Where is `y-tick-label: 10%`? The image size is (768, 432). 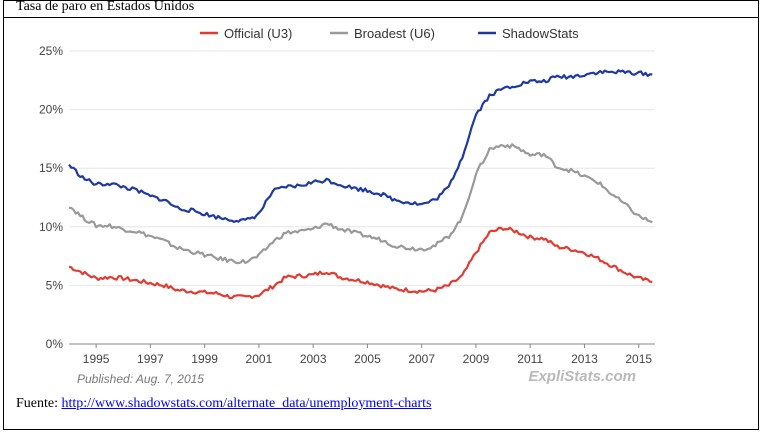
y-tick-label: 10% is located at coordinates (51, 227).